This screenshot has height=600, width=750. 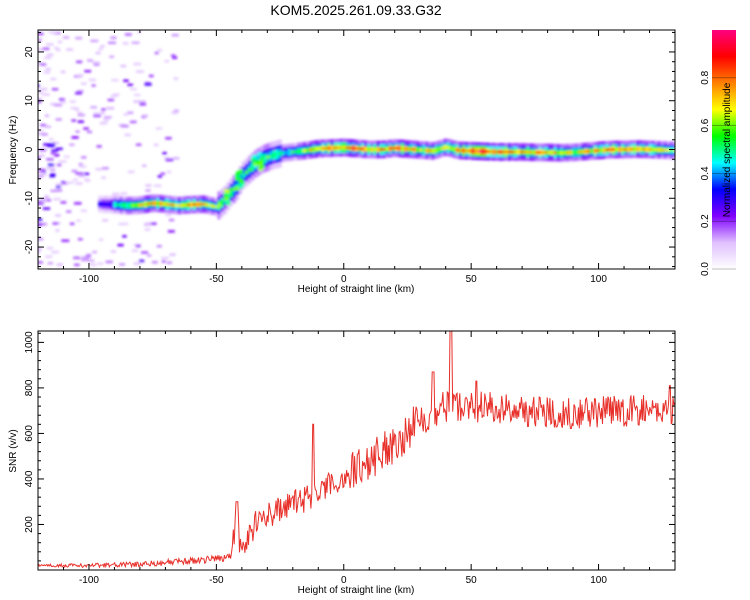 What do you see at coordinates (705, 269) in the screenshot?
I see `colorbar-tick-label: 0.0` at bounding box center [705, 269].